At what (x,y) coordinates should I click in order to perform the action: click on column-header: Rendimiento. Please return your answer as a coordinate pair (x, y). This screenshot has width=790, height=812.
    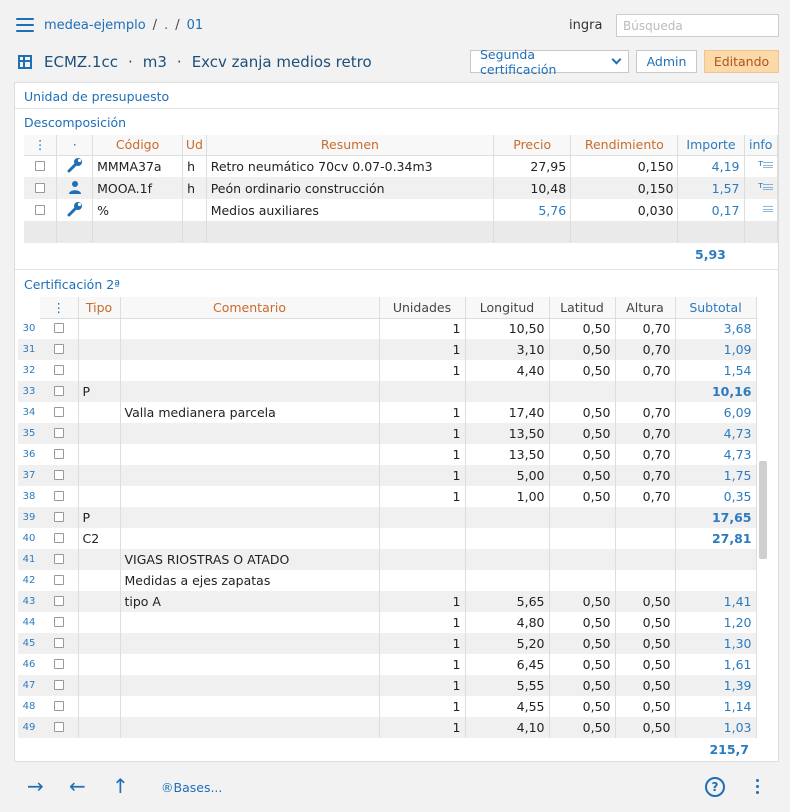
    Looking at the image, I should click on (624, 145).